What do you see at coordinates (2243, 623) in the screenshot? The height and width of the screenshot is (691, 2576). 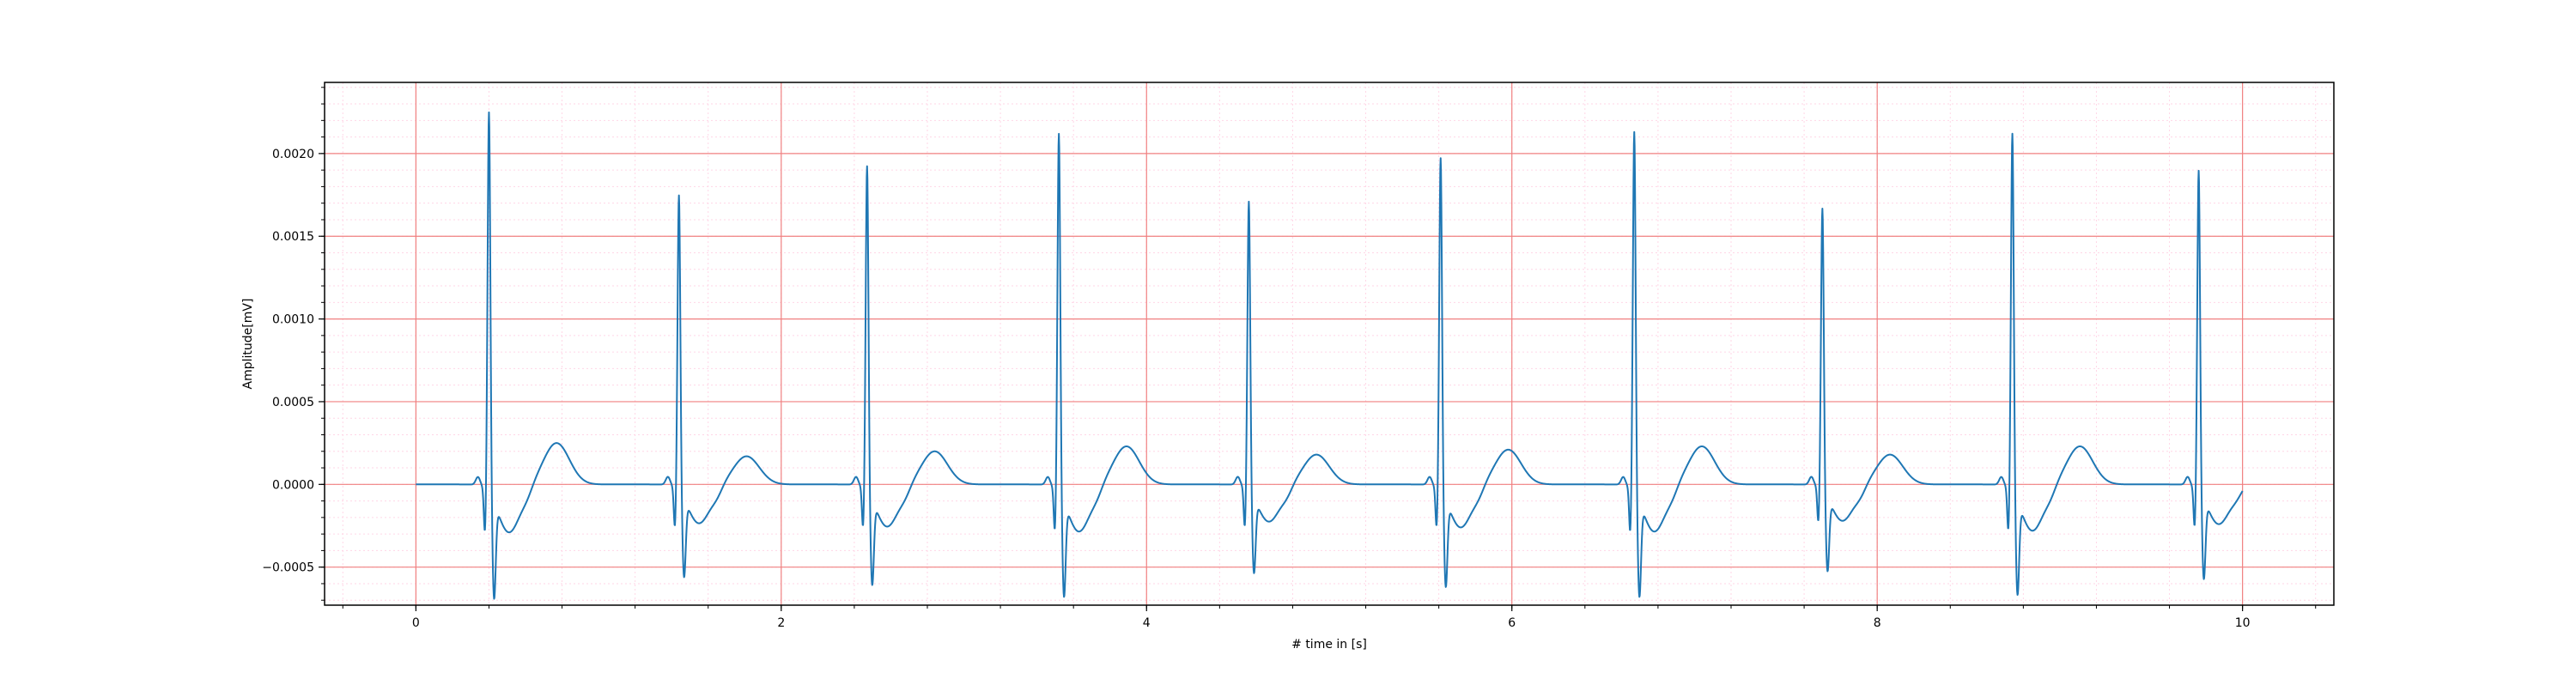 I see `x-tick-label: 10` at bounding box center [2243, 623].